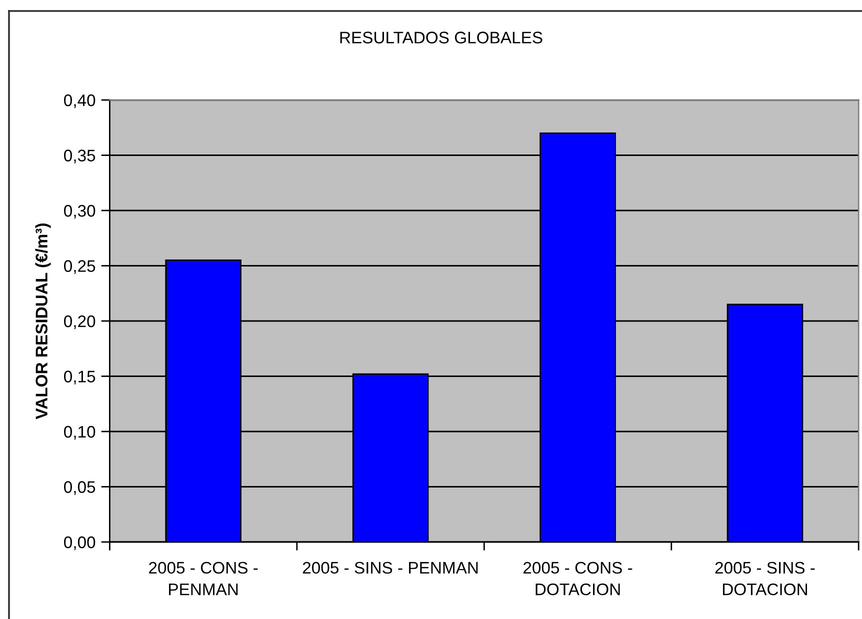  I want to click on y-tick-label: 0,10, so click(80, 433).